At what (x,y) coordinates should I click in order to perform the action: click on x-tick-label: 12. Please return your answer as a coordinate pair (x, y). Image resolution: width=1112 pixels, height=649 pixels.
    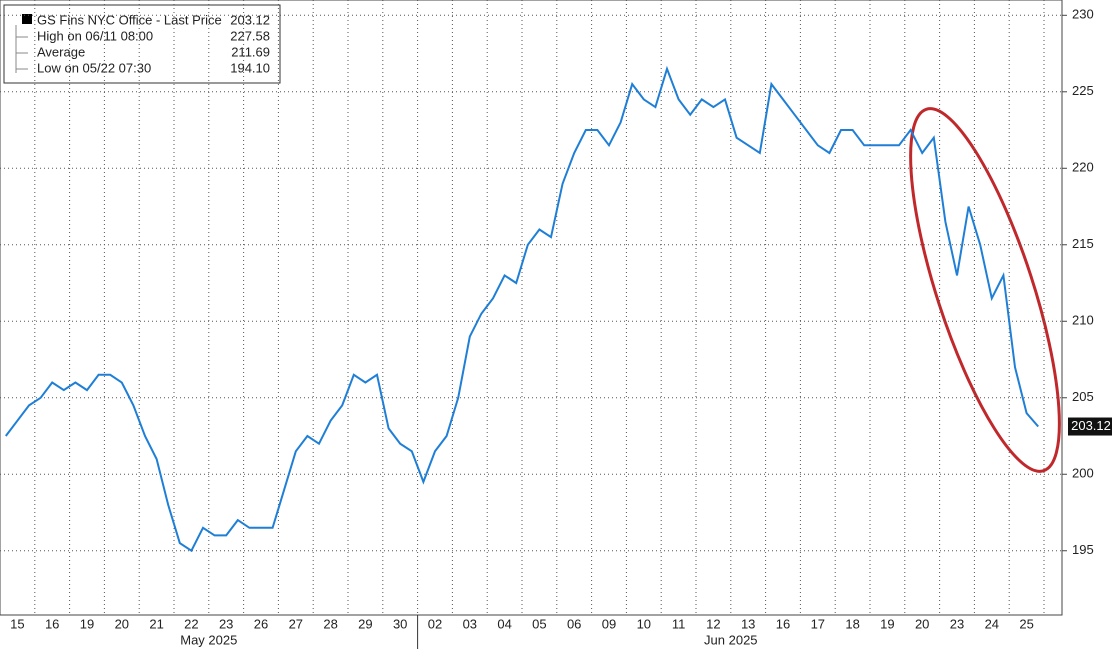
    Looking at the image, I should click on (713, 623).